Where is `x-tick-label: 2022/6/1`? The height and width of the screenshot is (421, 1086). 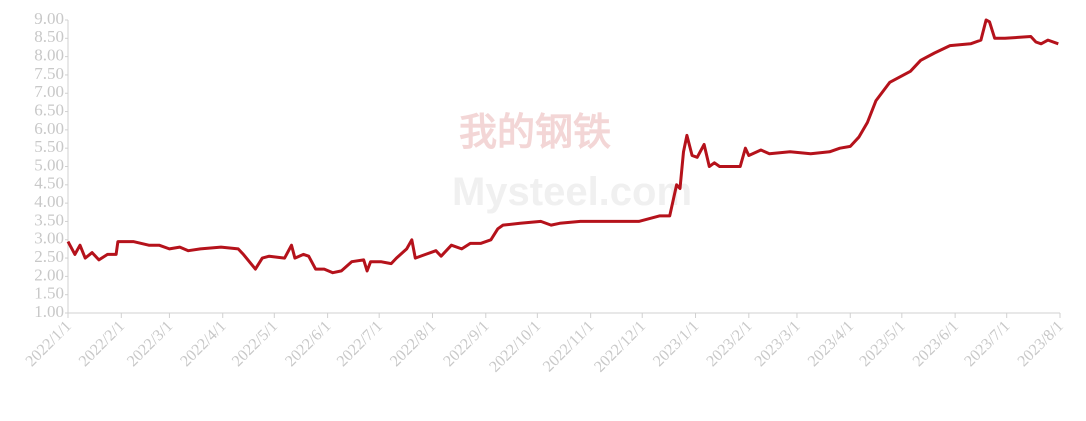 x-tick-label: 2022/6/1 is located at coordinates (308, 344).